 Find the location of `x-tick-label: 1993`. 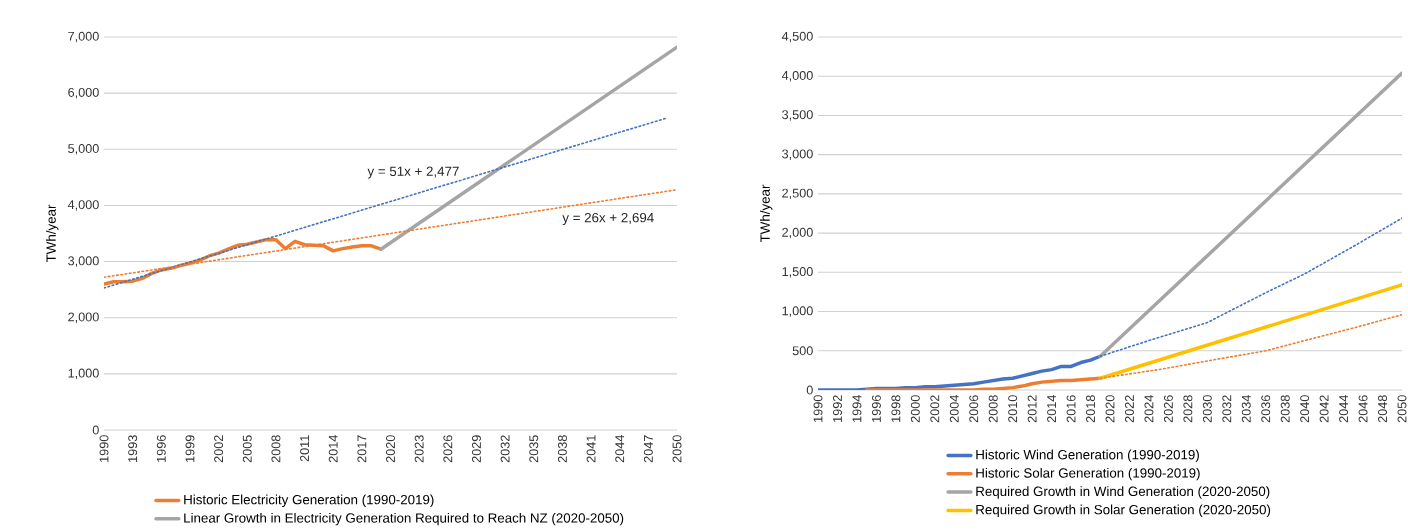

x-tick-label: 1993 is located at coordinates (133, 448).